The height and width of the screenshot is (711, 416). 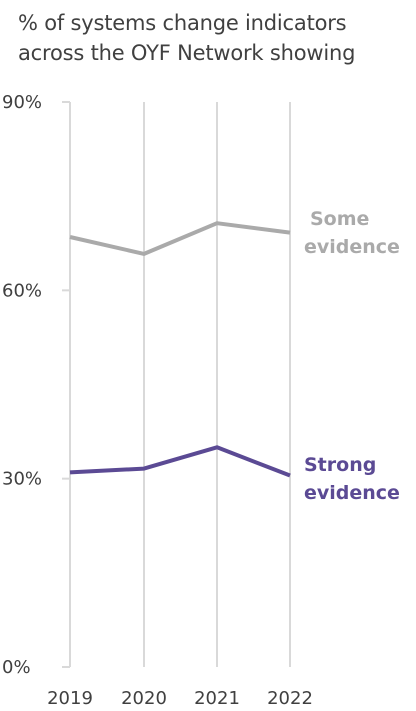 I want to click on chart-title-line-2: across the OYF Network showing, so click(x=187, y=53).